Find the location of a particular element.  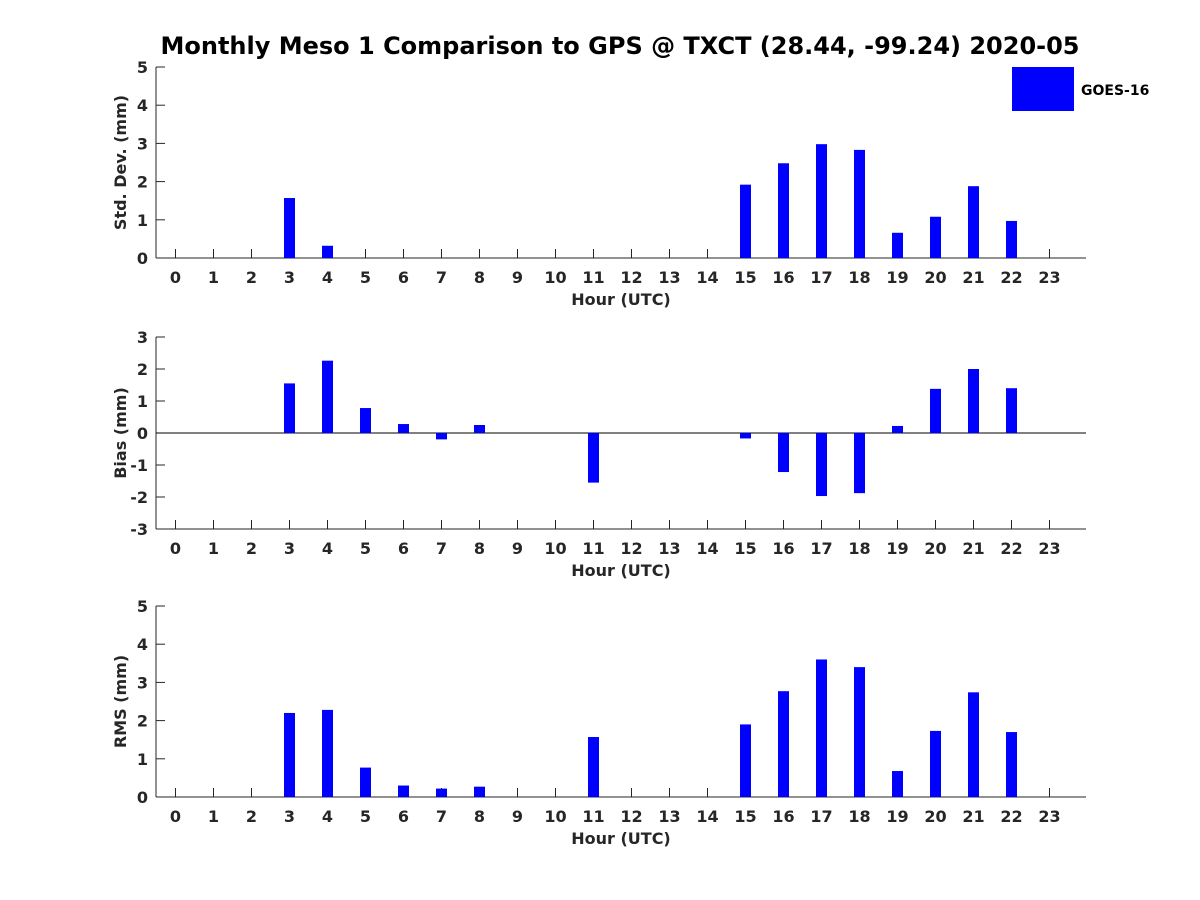

y-tick-label: 3 is located at coordinates (142, 143).